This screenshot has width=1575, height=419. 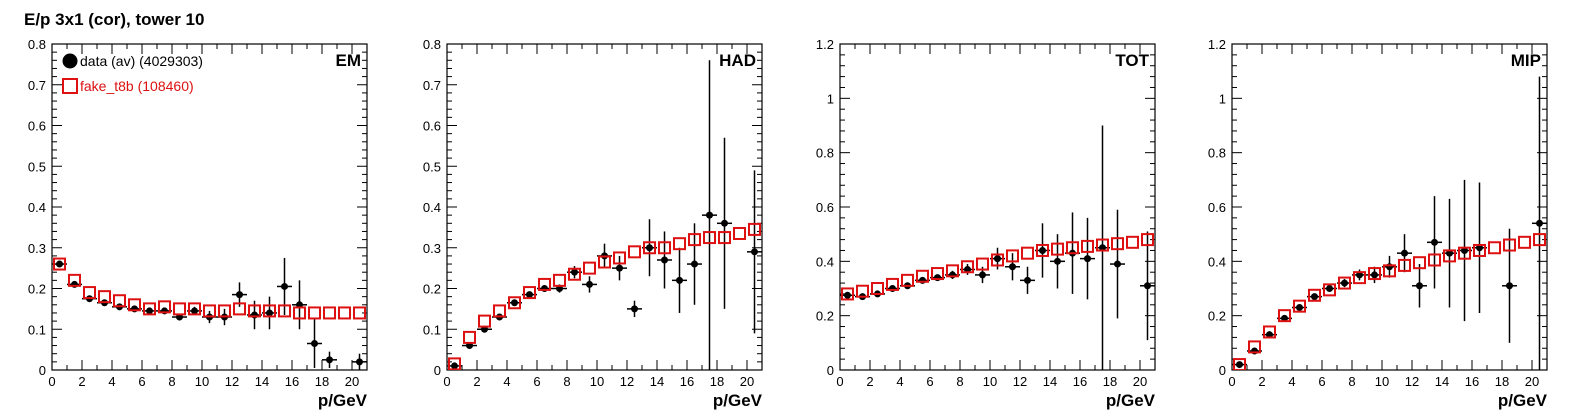 What do you see at coordinates (70, 86) in the screenshot?
I see `legend-mc-marker` at bounding box center [70, 86].